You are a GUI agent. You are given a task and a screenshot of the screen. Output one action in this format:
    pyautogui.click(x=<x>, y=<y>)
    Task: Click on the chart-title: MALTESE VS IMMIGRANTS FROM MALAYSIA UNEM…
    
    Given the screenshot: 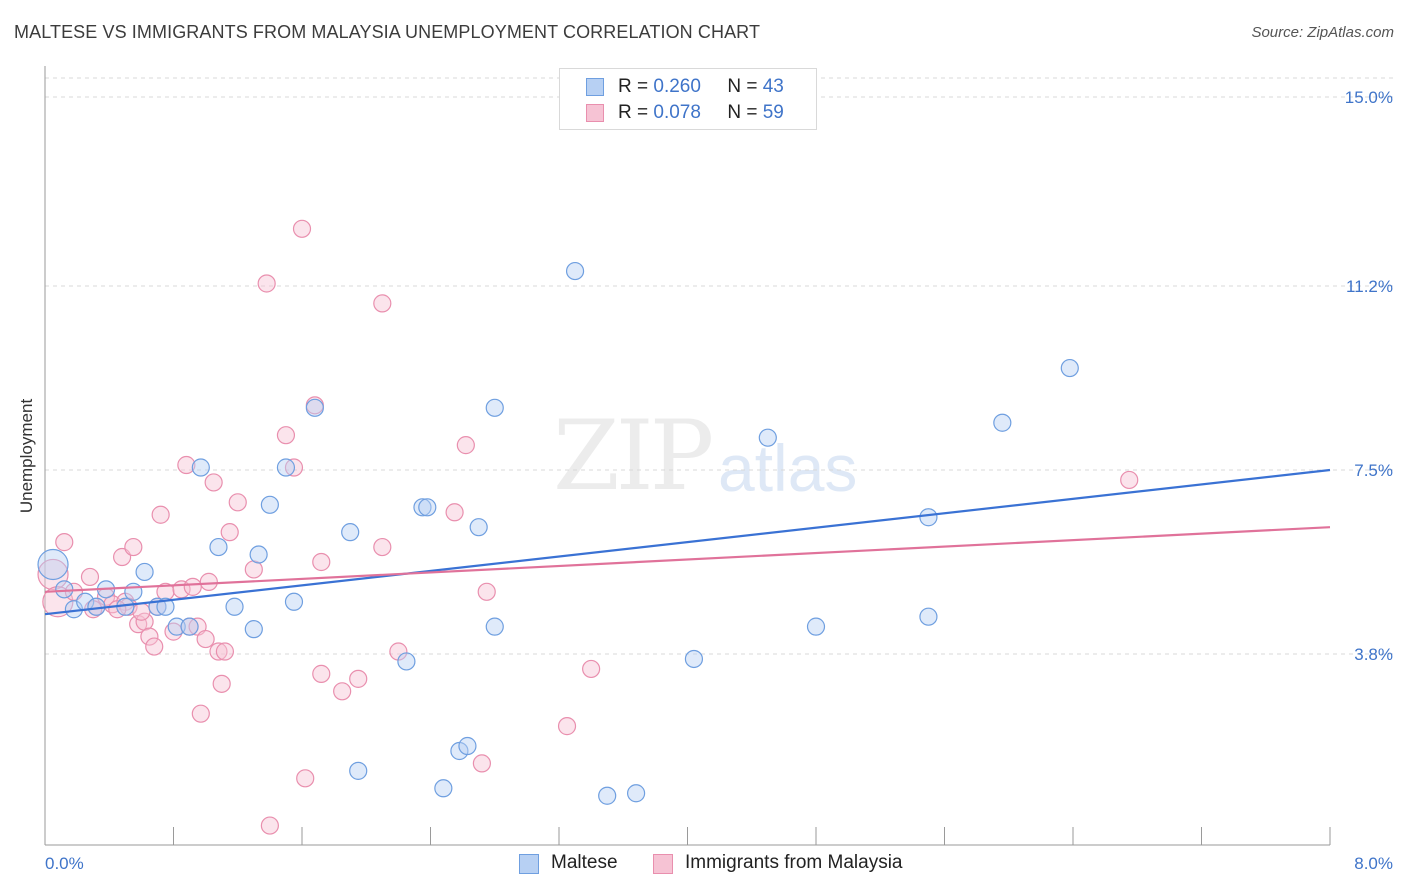 What is the action you would take?
    pyautogui.click(x=387, y=32)
    